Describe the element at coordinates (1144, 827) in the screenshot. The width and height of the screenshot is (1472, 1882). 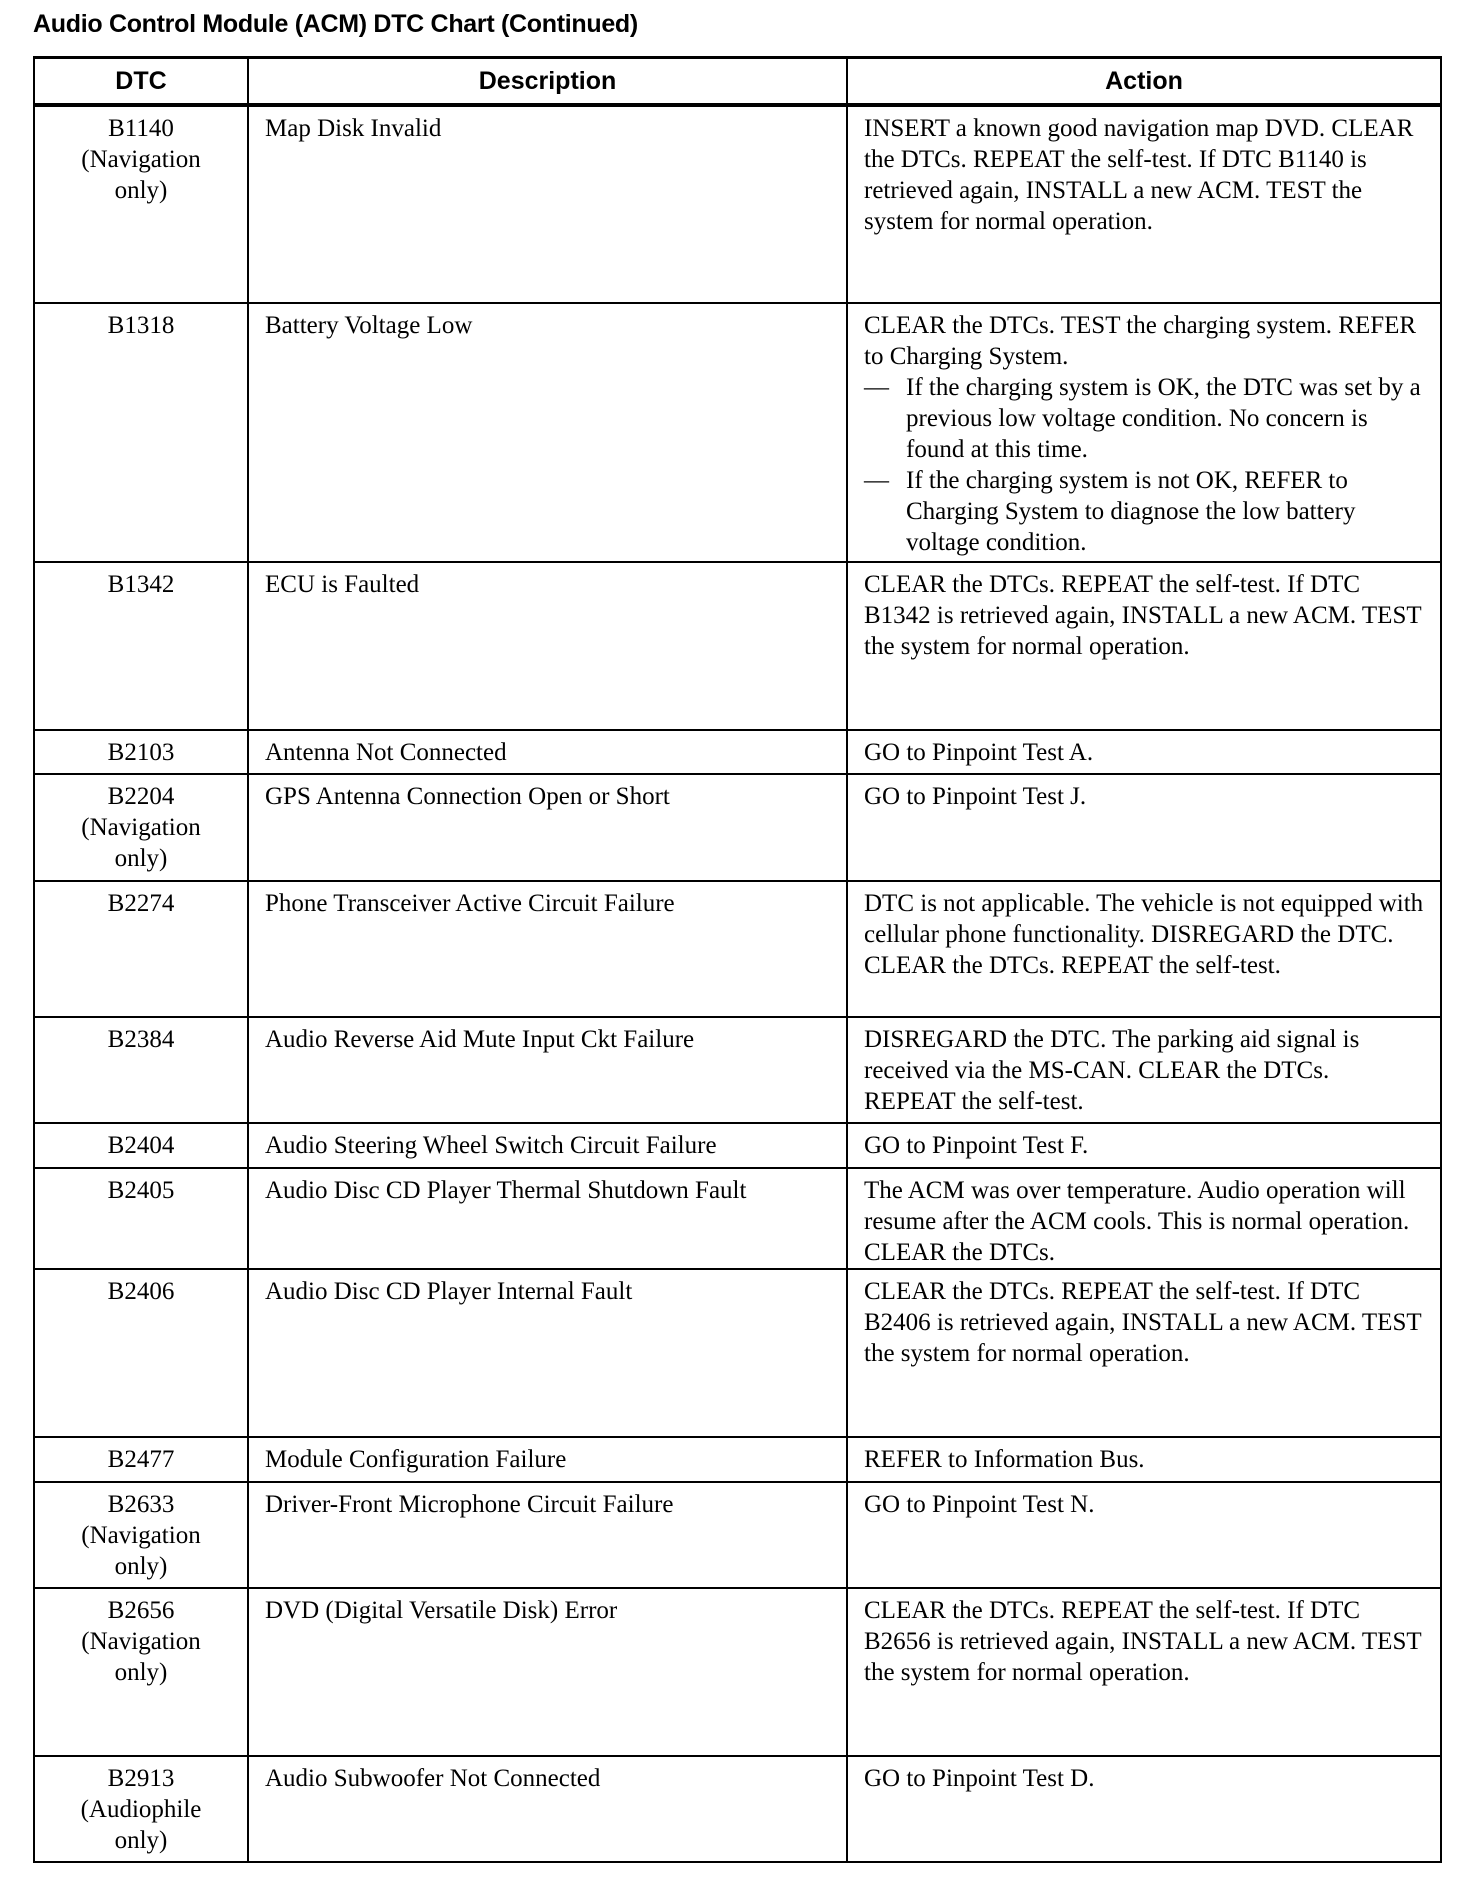
I see `action-cell: GO to Pinpoint Test J.` at that location.